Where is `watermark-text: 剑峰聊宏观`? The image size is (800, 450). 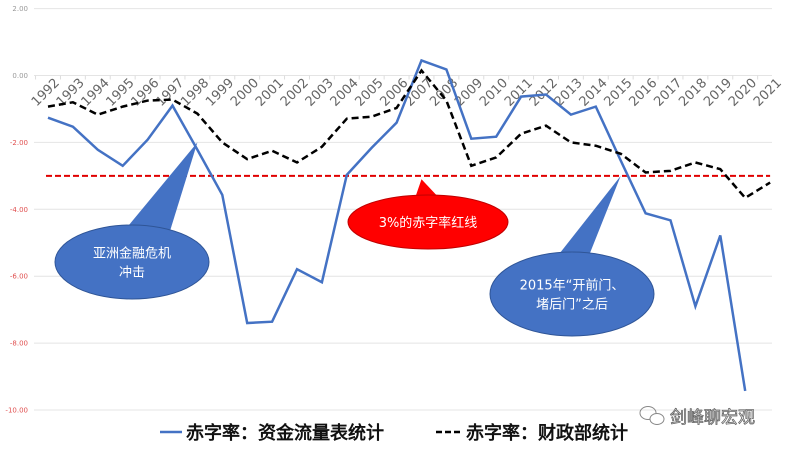 watermark-text: 剑峰聊宏观 is located at coordinates (712, 418).